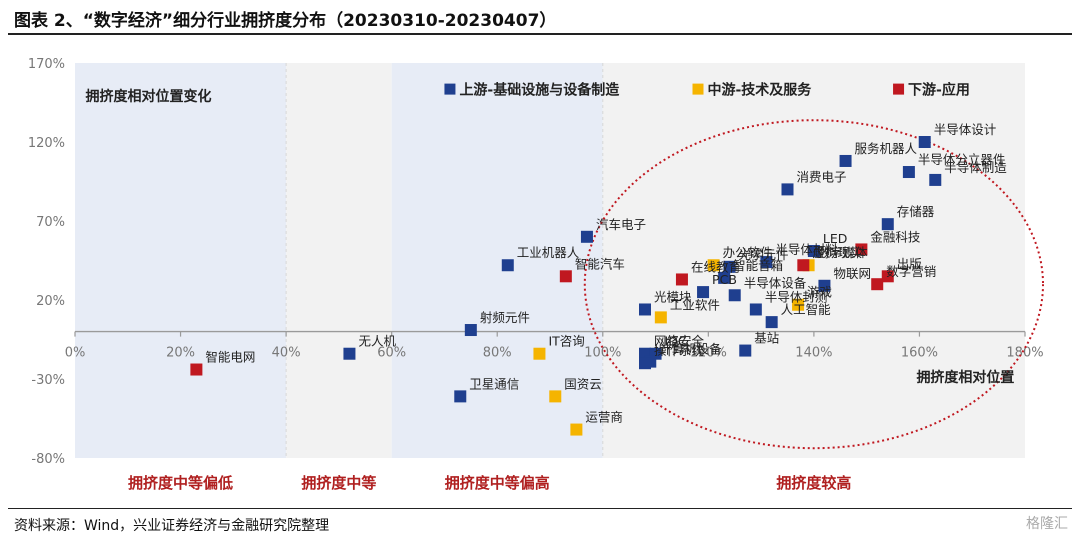  Describe the element at coordinates (600, 263) in the screenshot. I see `label-智能汽车: 智能汽车` at that location.